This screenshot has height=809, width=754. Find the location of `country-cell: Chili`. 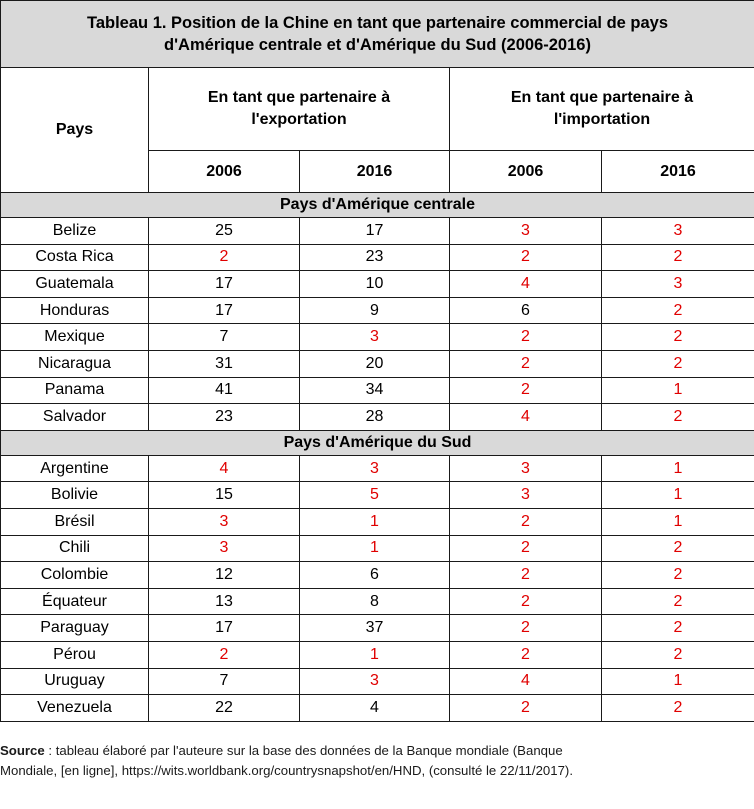

country-cell: Chili is located at coordinates (74, 548).